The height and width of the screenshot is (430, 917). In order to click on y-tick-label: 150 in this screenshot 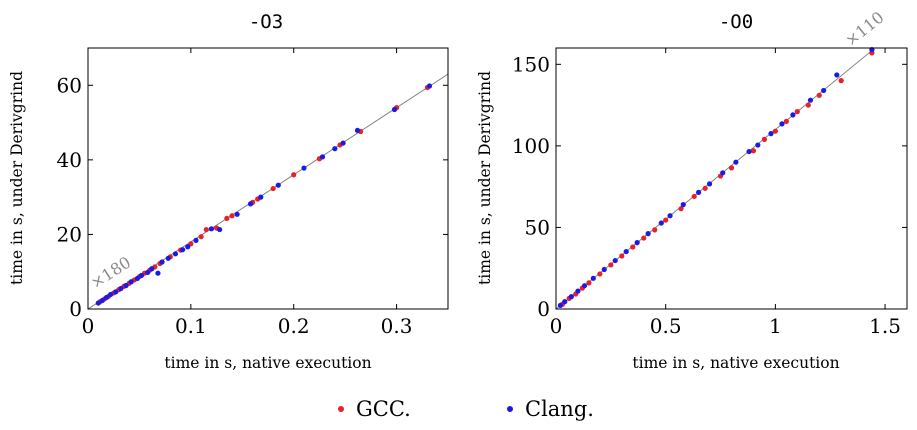, I will do `click(531, 64)`.